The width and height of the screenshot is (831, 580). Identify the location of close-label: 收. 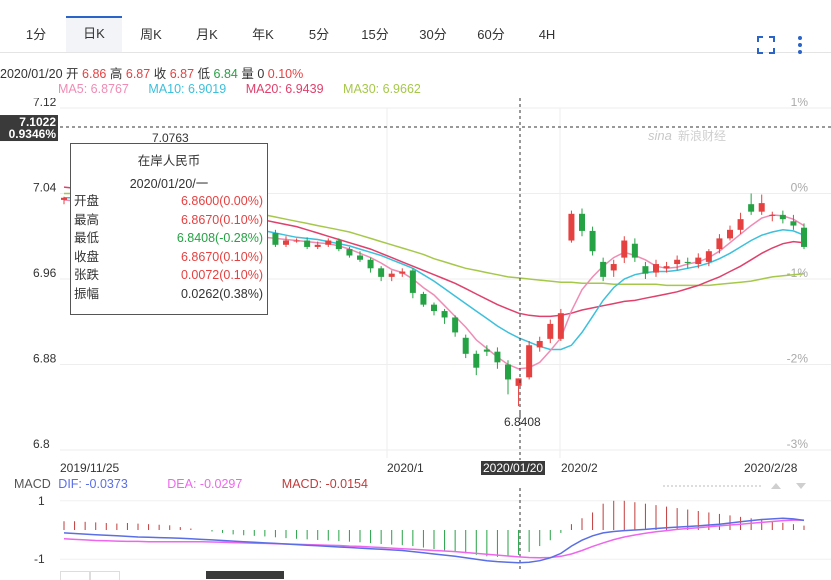
(160, 74).